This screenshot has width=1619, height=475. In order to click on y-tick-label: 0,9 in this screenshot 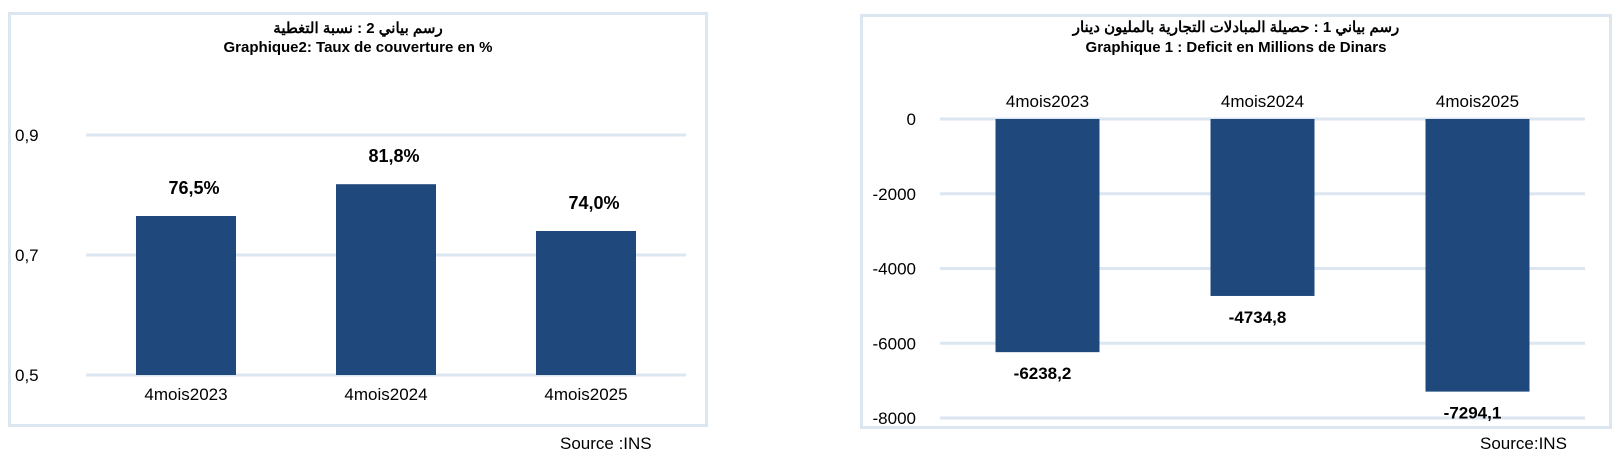, I will do `click(27, 135)`.